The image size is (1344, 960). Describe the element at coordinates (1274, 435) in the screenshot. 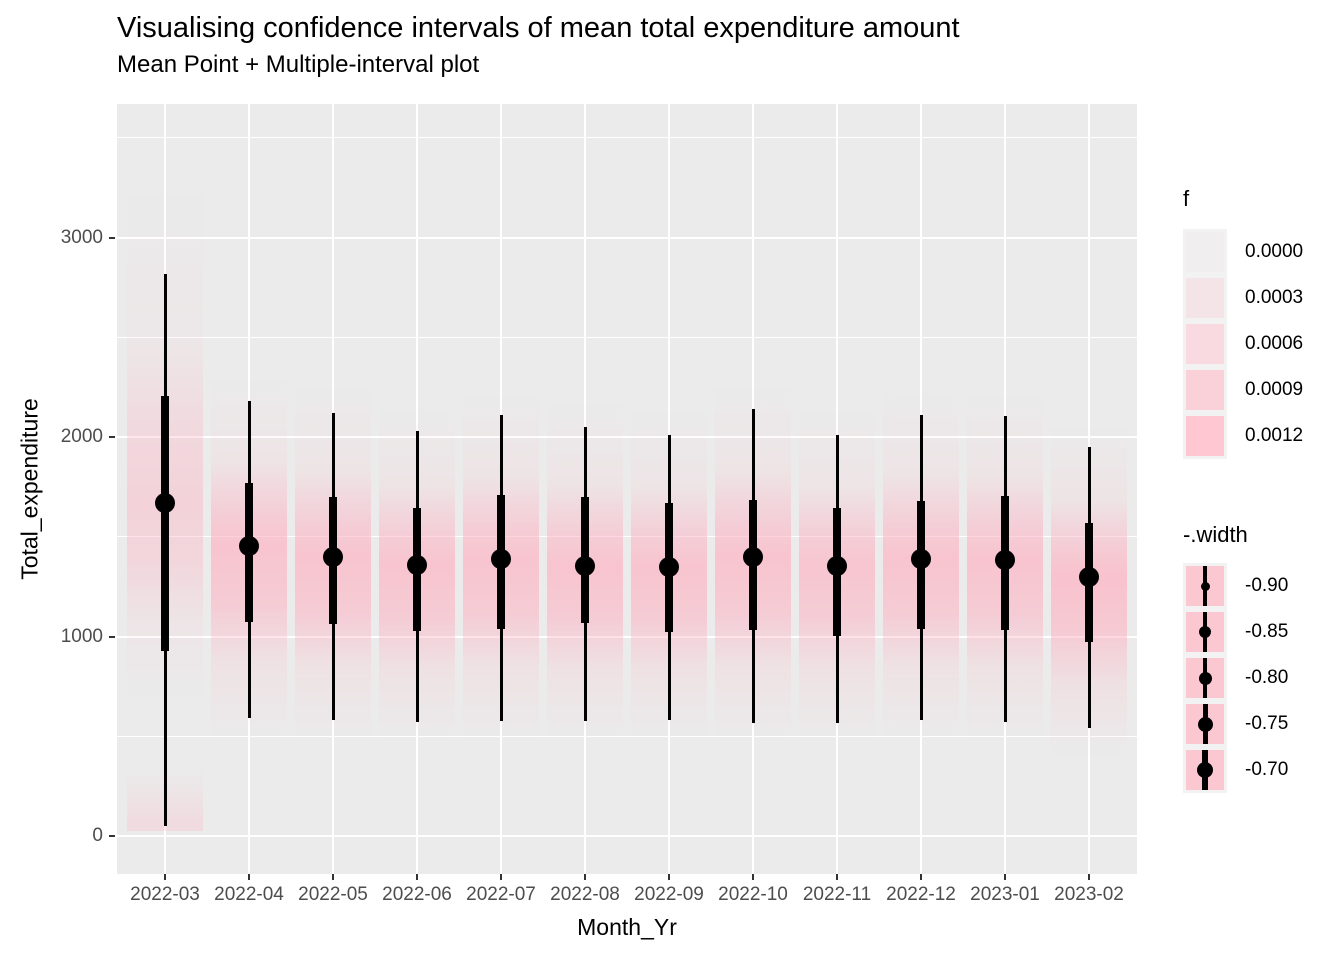

I see `legend-fill-label: 0.0012` at that location.